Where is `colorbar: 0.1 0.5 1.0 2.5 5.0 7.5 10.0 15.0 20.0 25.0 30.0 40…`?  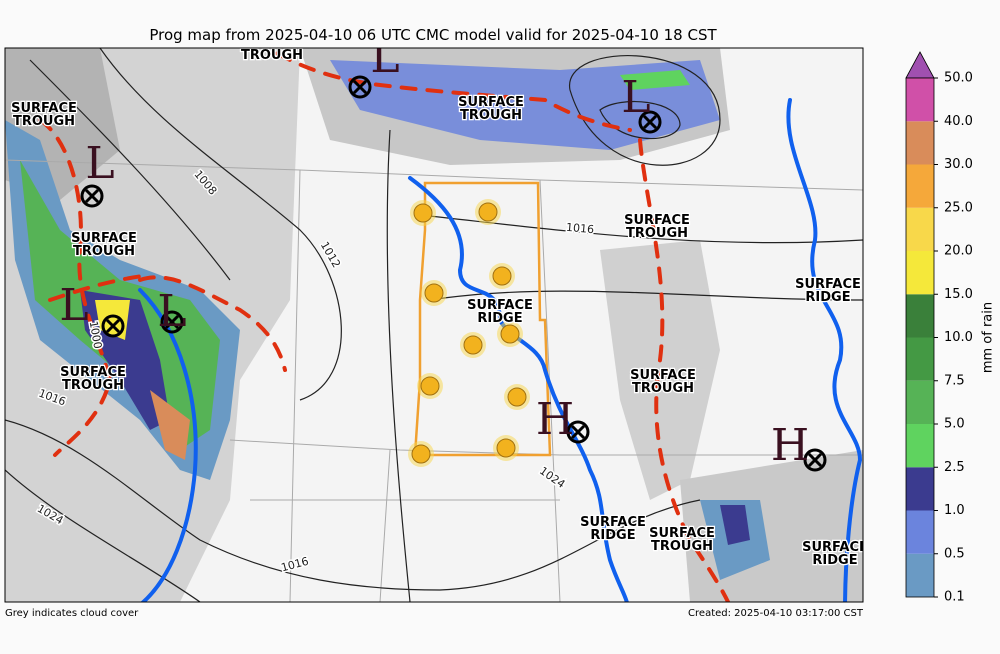
colorbar: 0.1 0.5 1.0 2.5 5.0 7.5 10.0 15.0 20.0 25.0 30.0 40… is located at coordinates (950, 328).